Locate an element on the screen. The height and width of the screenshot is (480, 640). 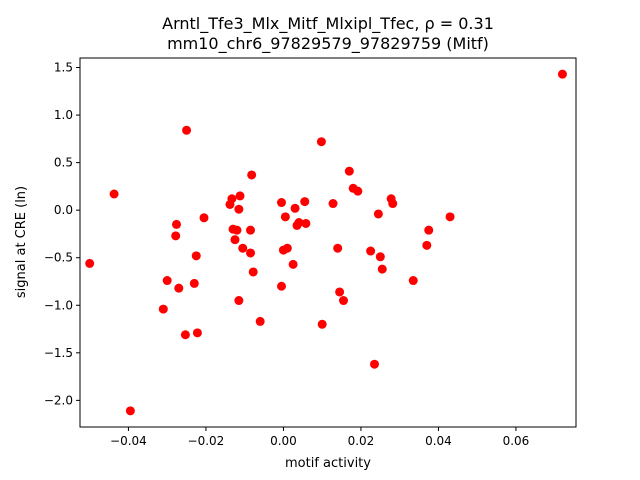
y-tick-label: −1.0 is located at coordinates (58, 305).